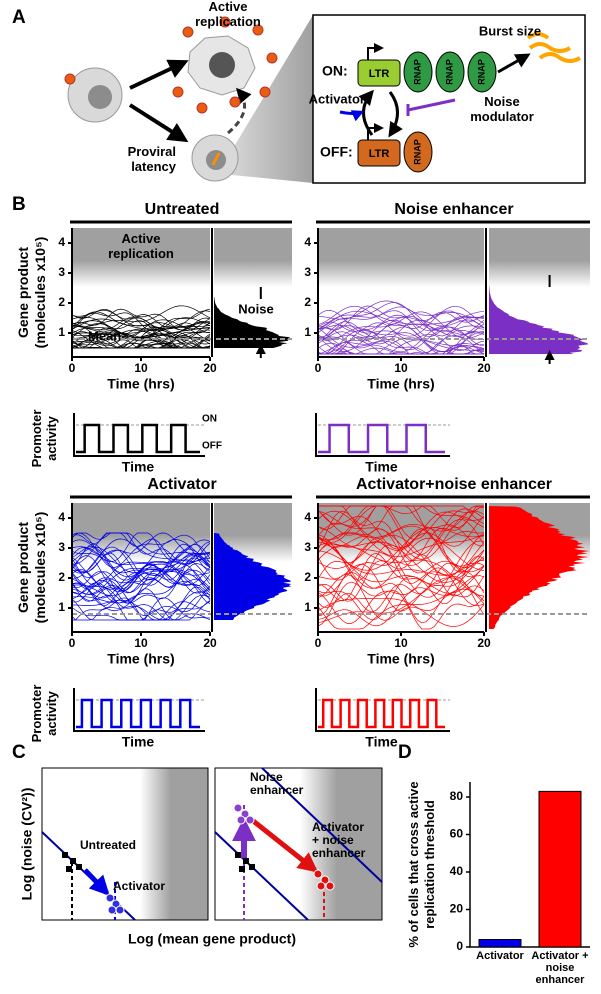 Image resolution: width=601 pixels, height=994 pixels. What do you see at coordinates (181, 484) in the screenshot?
I see `chart-title: Activator` at bounding box center [181, 484].